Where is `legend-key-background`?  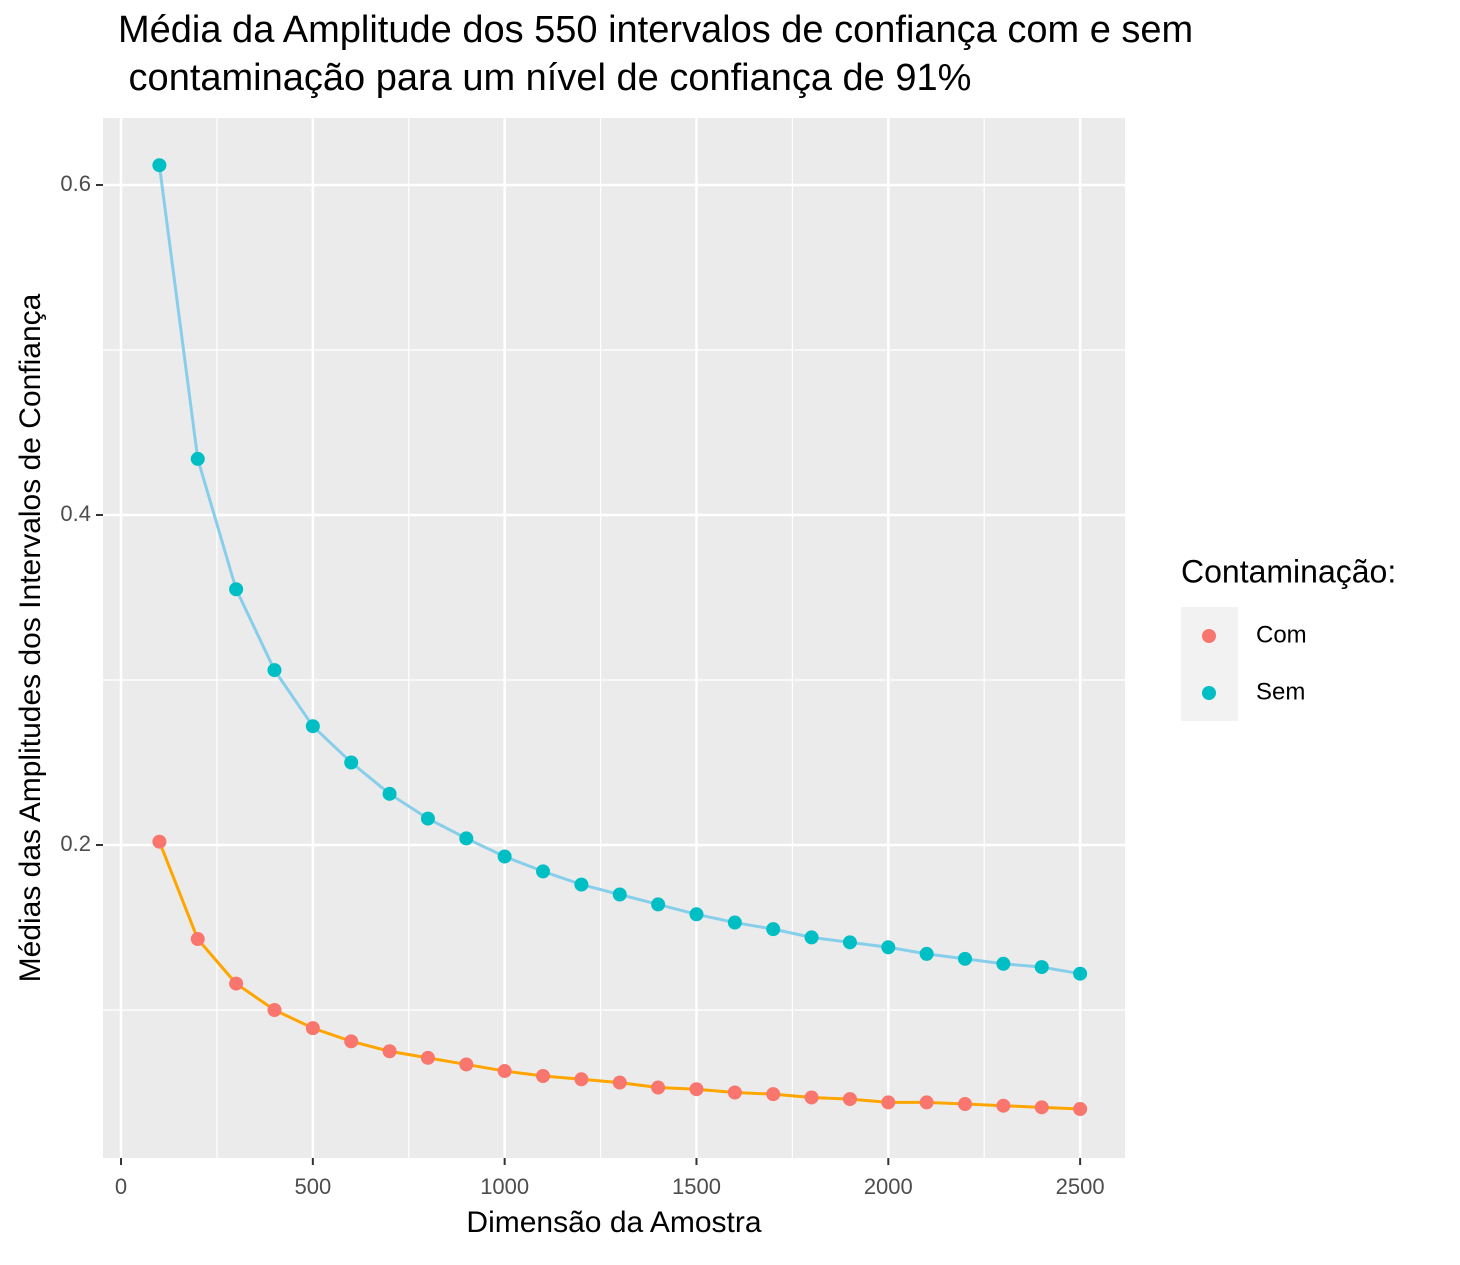
legend-key-background is located at coordinates (1209, 664).